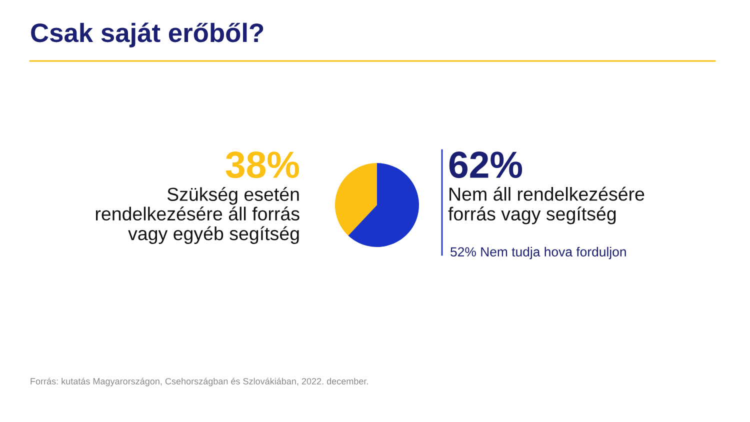 This screenshot has height=422, width=750. I want to click on data-label: 38%, so click(263, 165).